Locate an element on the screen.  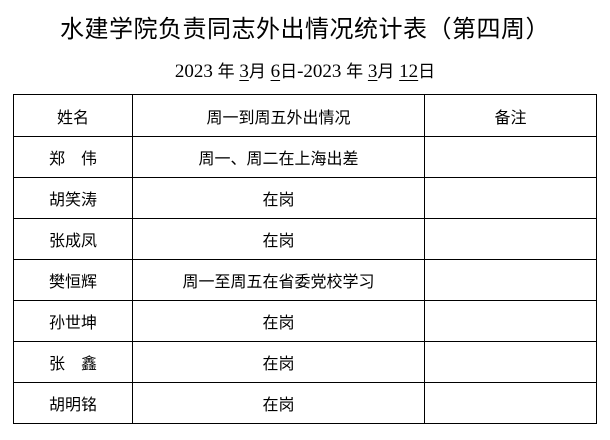
name-cell: 胡笑涛 is located at coordinates (73, 198).